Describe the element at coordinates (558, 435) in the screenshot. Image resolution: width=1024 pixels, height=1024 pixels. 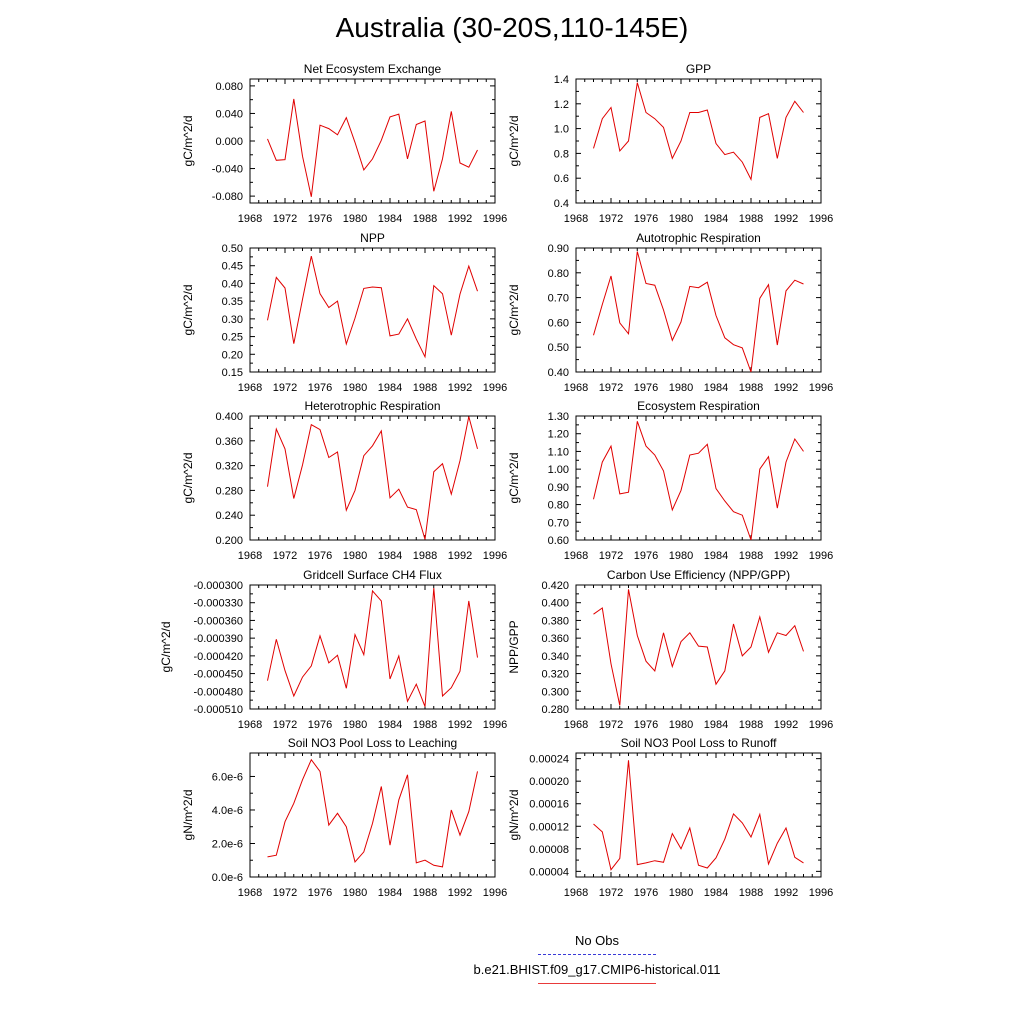
I see `y-tick-label: 1.20` at that location.